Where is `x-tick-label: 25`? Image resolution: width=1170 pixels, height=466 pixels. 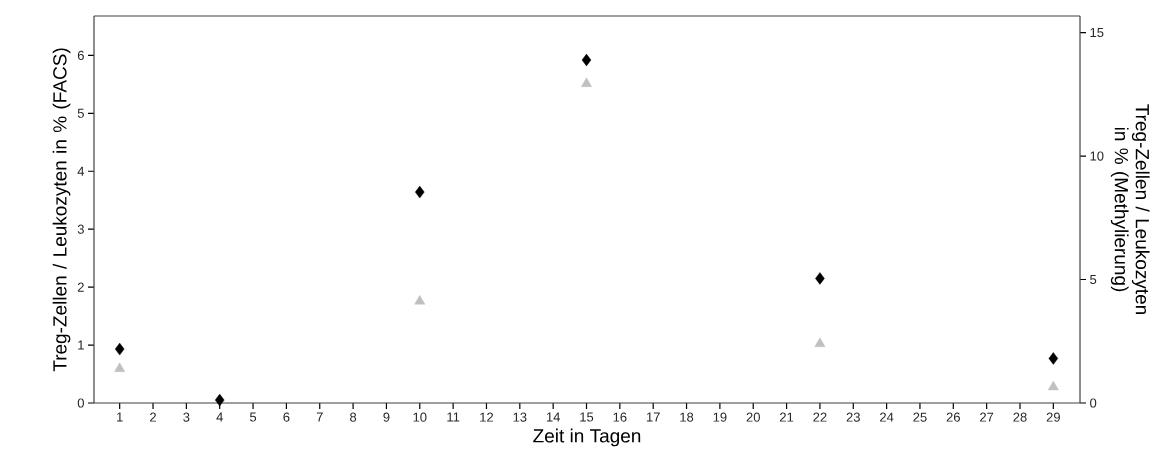
x-tick-label: 25 is located at coordinates (920, 417).